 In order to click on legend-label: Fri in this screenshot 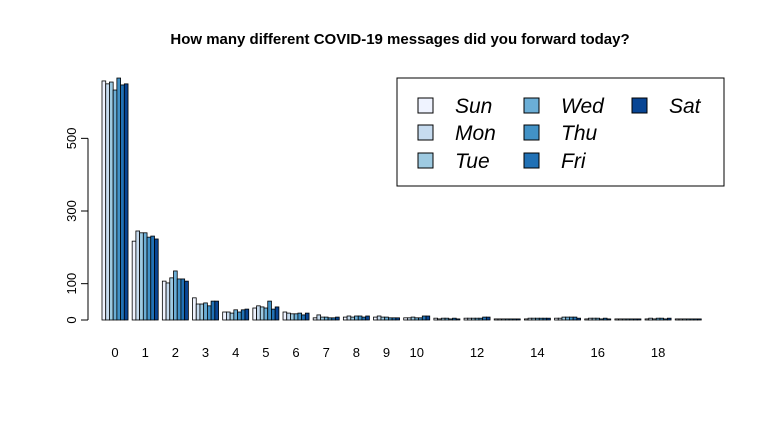, I will do `click(574, 161)`.